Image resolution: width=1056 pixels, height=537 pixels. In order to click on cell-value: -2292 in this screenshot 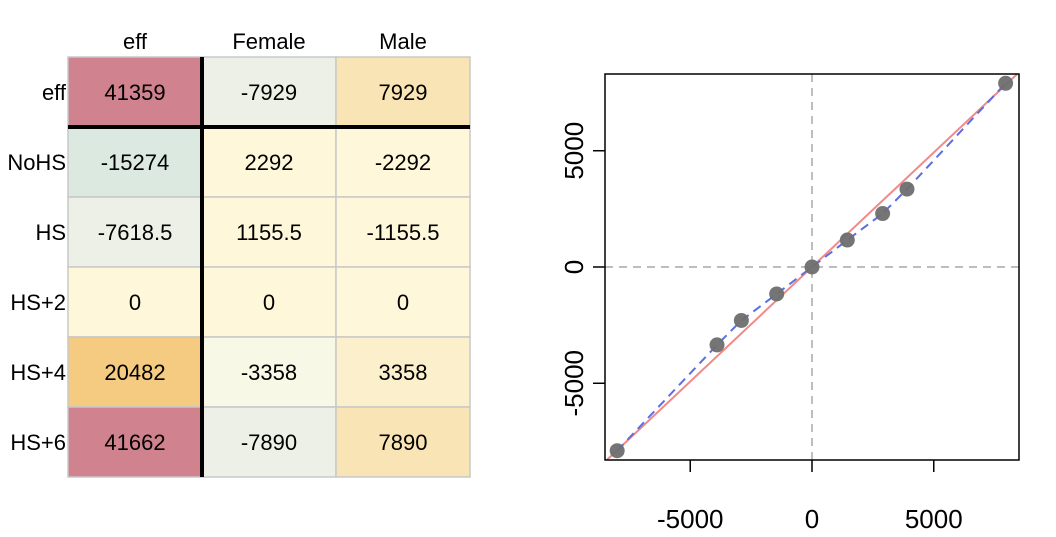, I will do `click(403, 162)`.